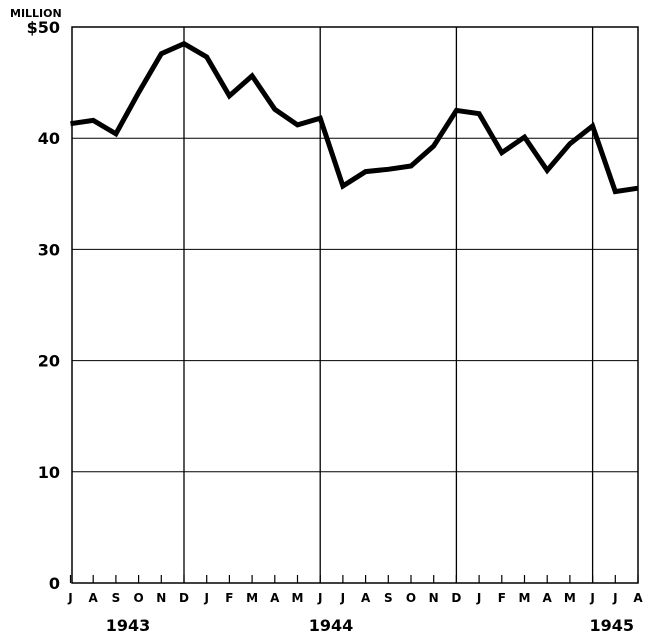  What do you see at coordinates (128, 625) in the screenshot?
I see `year-label: 1943` at bounding box center [128, 625].